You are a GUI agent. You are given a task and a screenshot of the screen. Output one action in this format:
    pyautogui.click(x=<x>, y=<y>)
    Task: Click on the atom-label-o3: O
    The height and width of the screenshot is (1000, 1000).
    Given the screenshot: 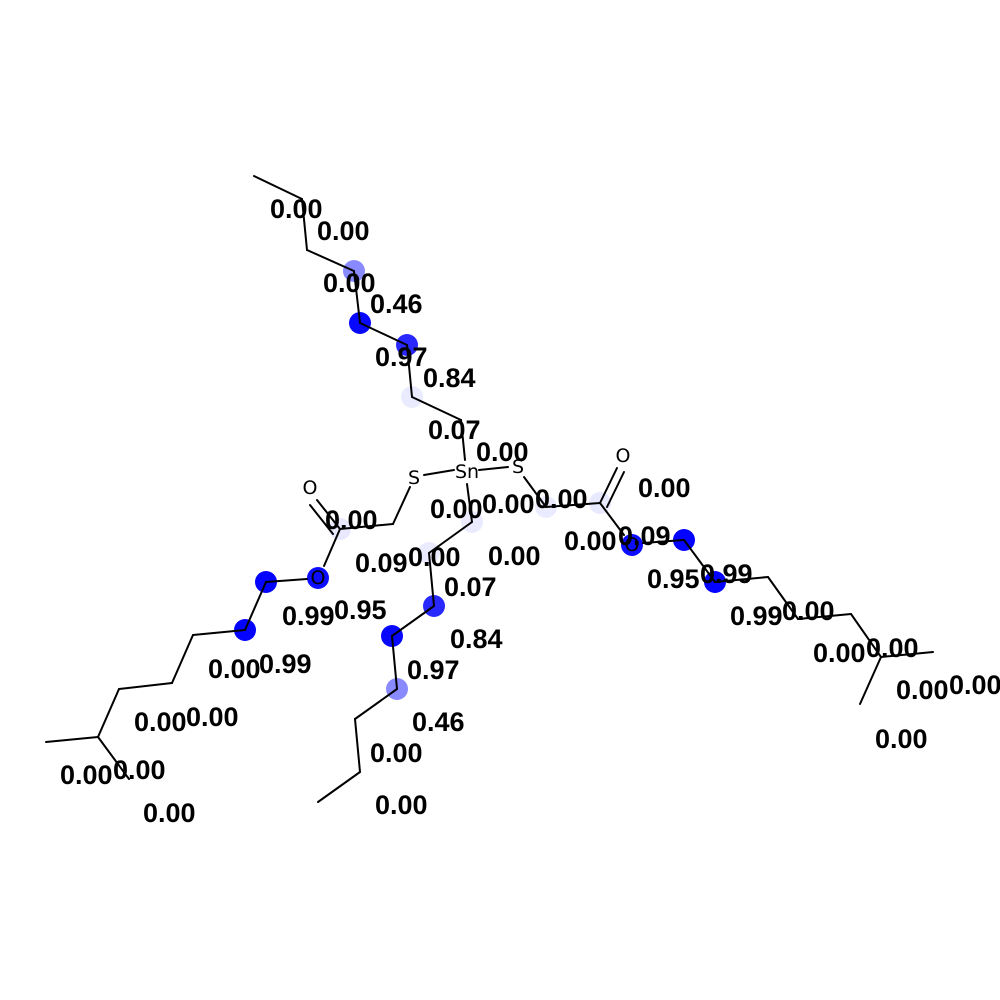 What is the action you would take?
    pyautogui.click(x=623, y=456)
    